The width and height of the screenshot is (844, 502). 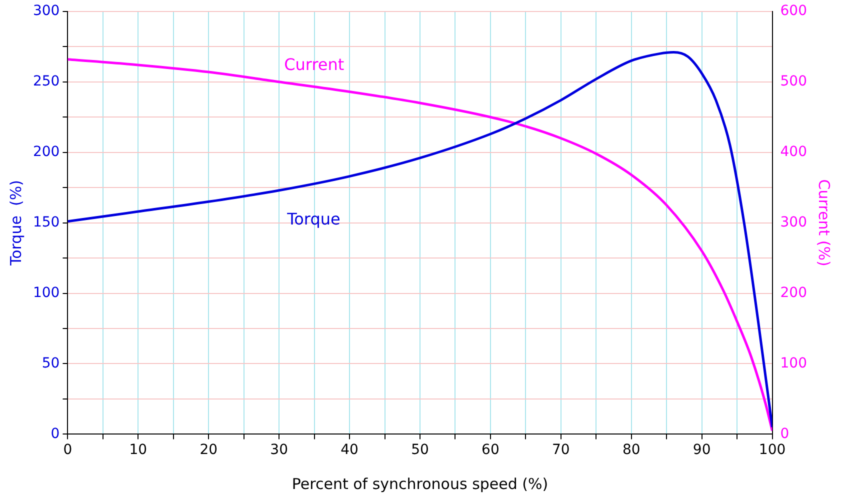 What do you see at coordinates (46, 11) in the screenshot?
I see `y-tick-label: 300` at bounding box center [46, 11].